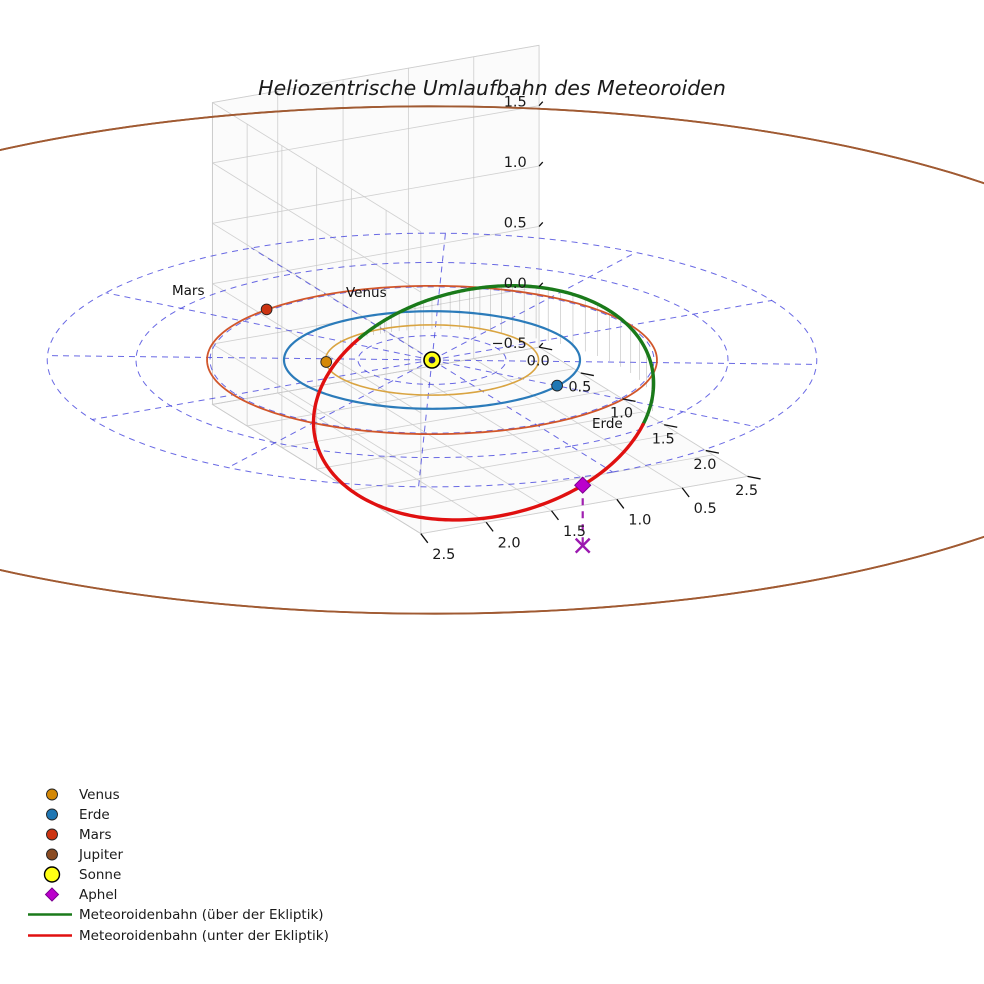 This screenshot has height=984, width=984. Describe the element at coordinates (538, 362) in the screenshot. I see `x-tick-label: 0.0` at that location.